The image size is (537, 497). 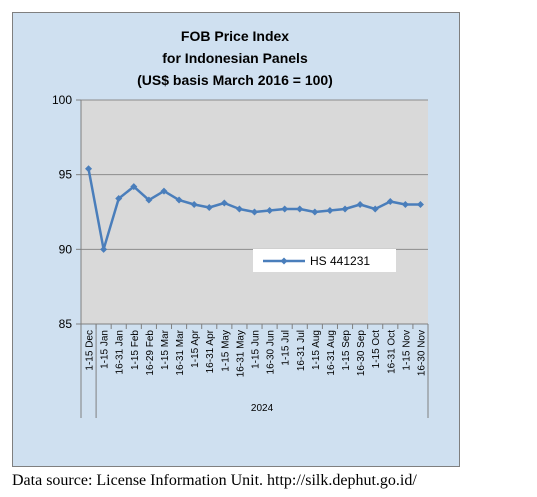 What do you see at coordinates (235, 58) in the screenshot?
I see `chart-title-line: for Indonesian Panels` at bounding box center [235, 58].